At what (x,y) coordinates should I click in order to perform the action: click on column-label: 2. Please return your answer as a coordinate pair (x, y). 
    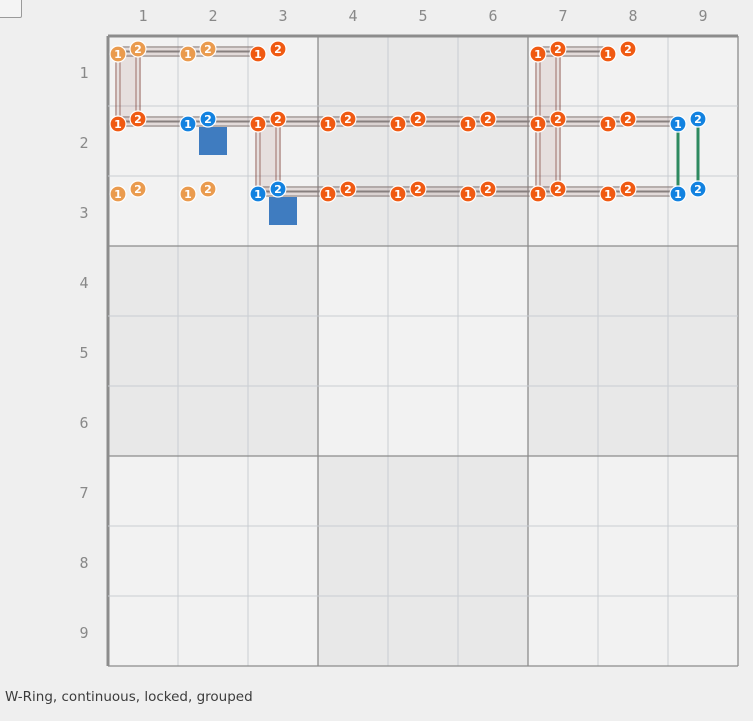
    Looking at the image, I should click on (212, 16).